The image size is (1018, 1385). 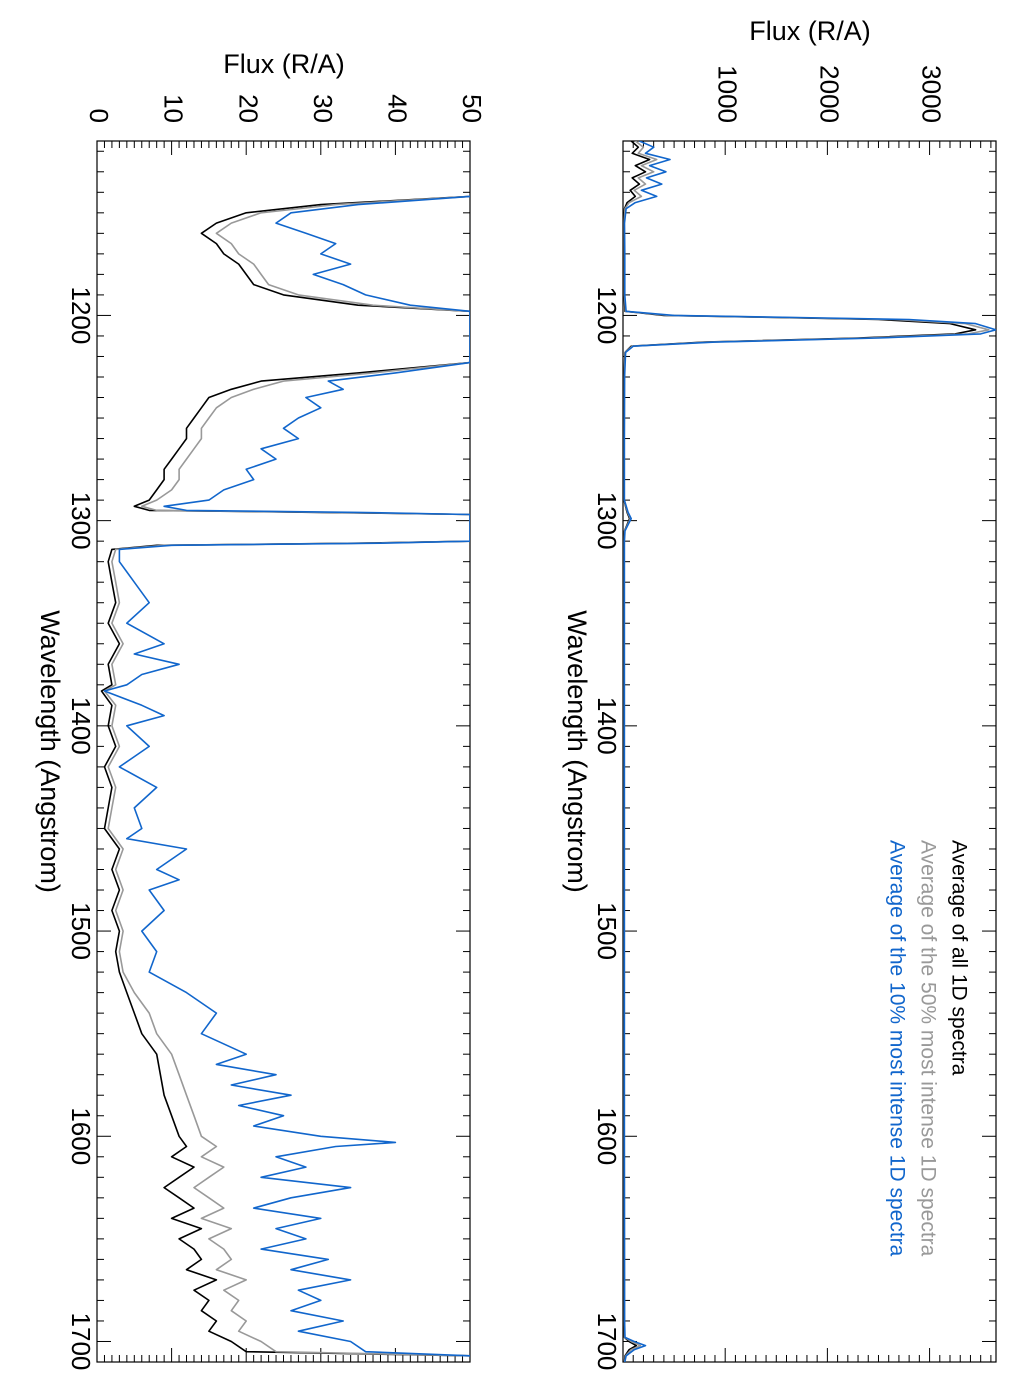 What do you see at coordinates (958, 958) in the screenshot?
I see `legend-entry-1: Average of all 1D spectra` at bounding box center [958, 958].